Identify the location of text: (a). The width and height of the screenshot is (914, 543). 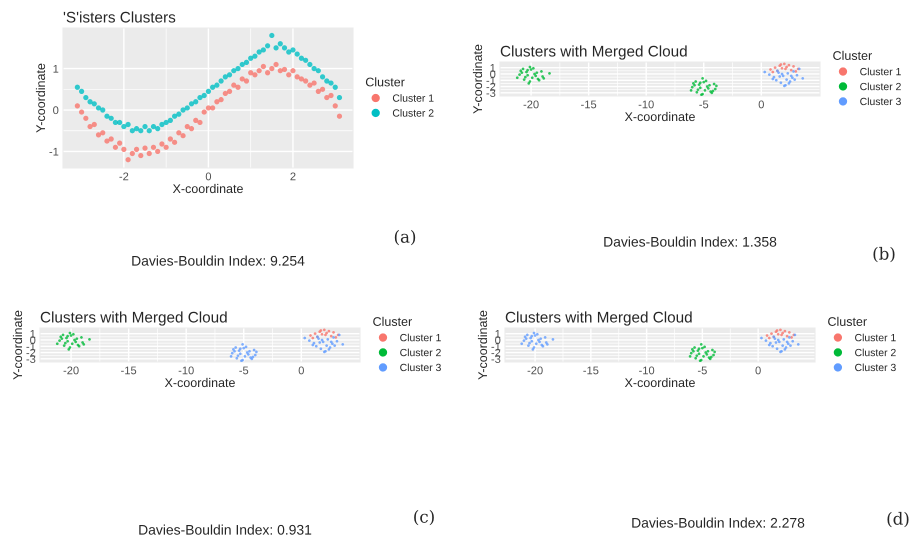
(405, 238).